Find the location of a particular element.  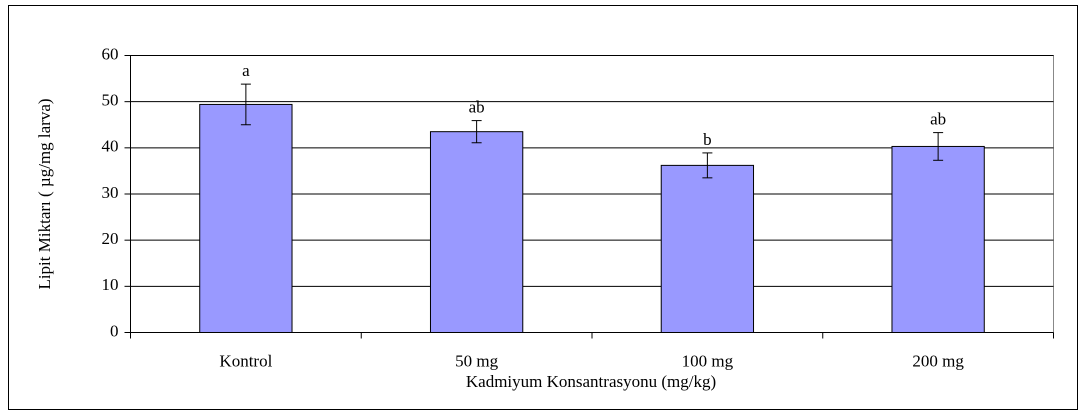

x-tick-label: Kontrol is located at coordinates (245, 360).